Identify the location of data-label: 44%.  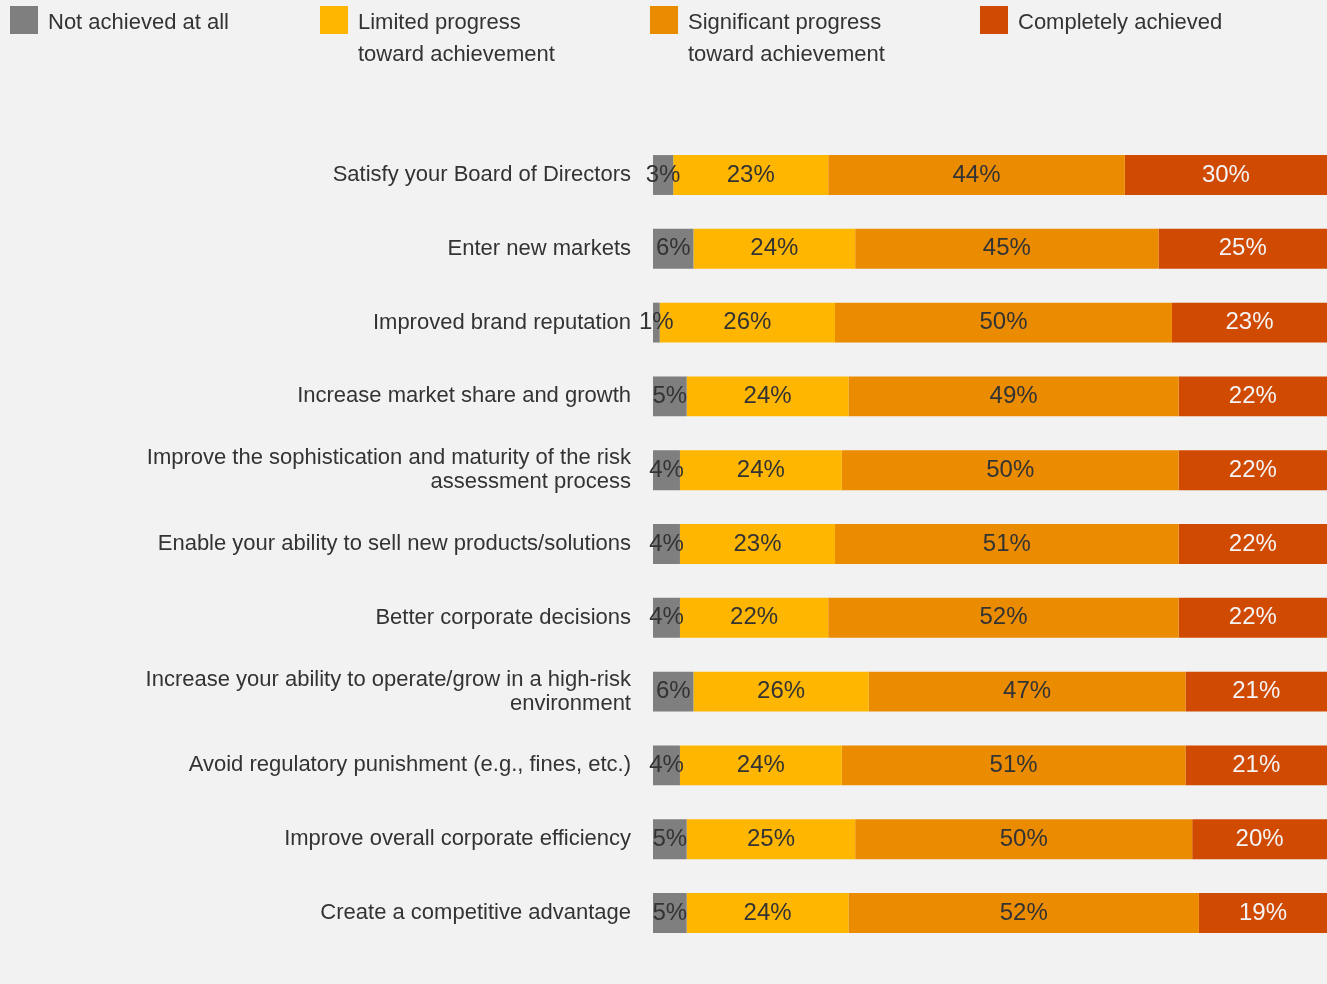
(976, 173).